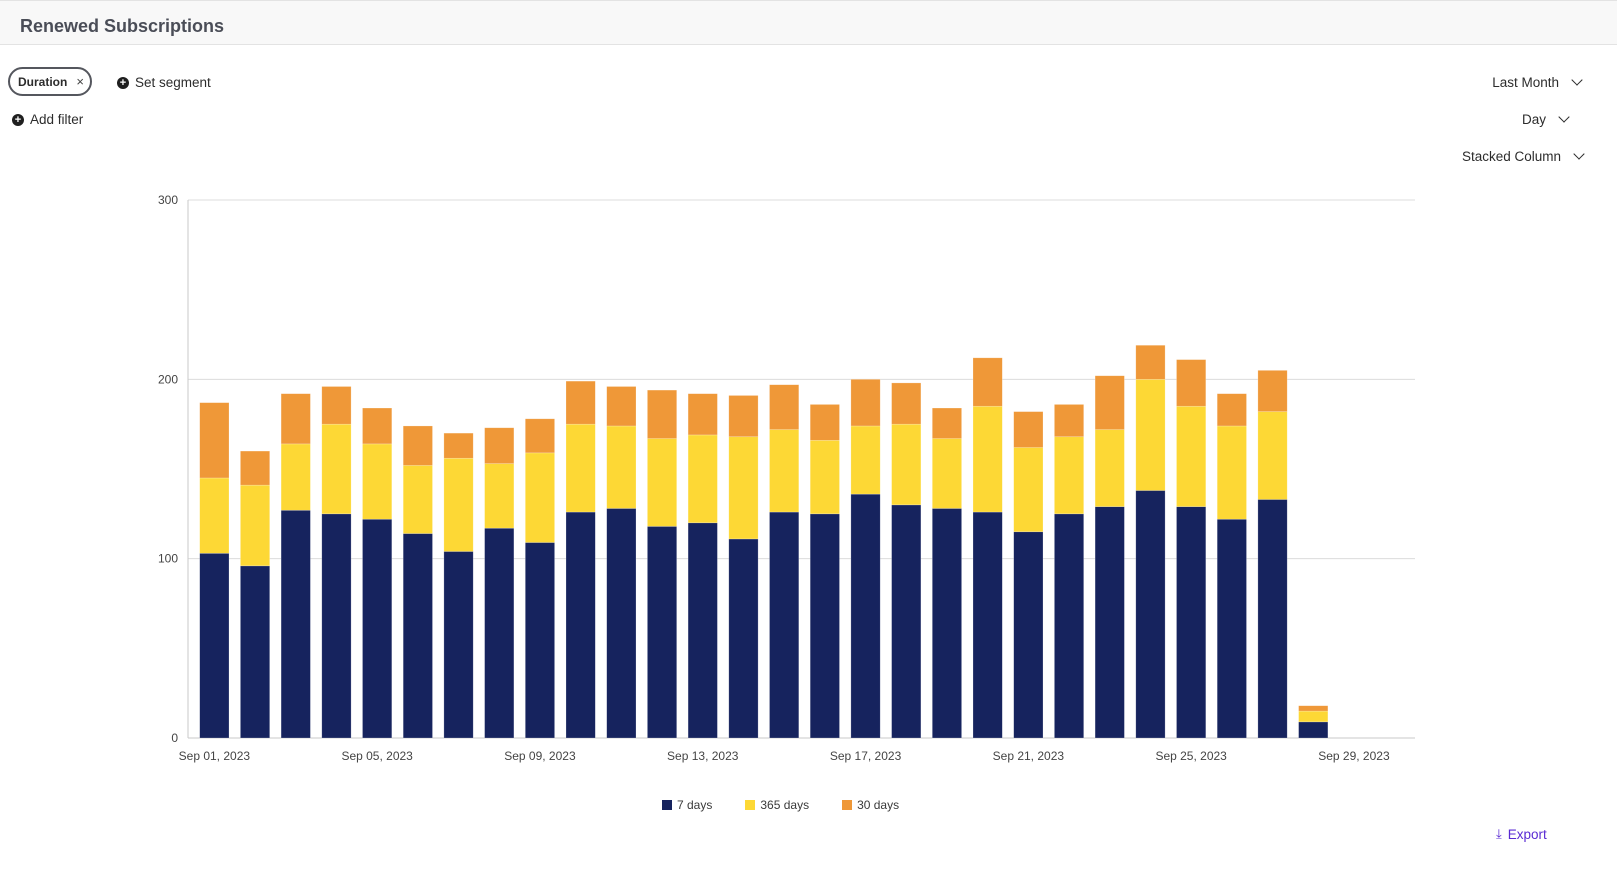 This screenshot has height=880, width=1617. I want to click on legend-item-7-days: 7 days, so click(687, 805).